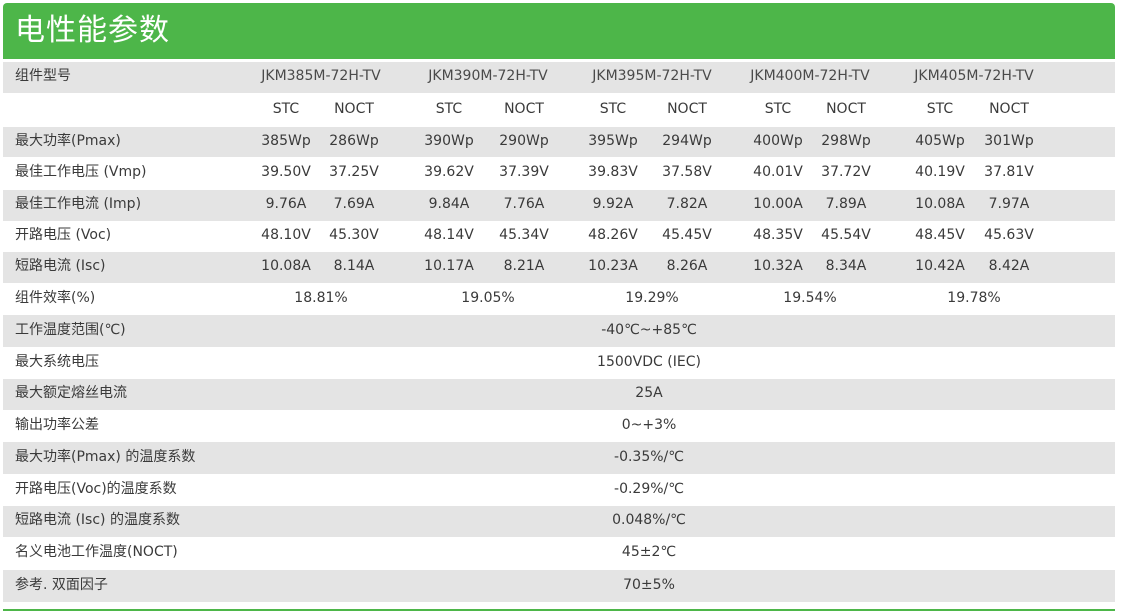 The height and width of the screenshot is (613, 1128). Describe the element at coordinates (68, 141) in the screenshot. I see `row-label: 最大功率(Pmax)` at that location.